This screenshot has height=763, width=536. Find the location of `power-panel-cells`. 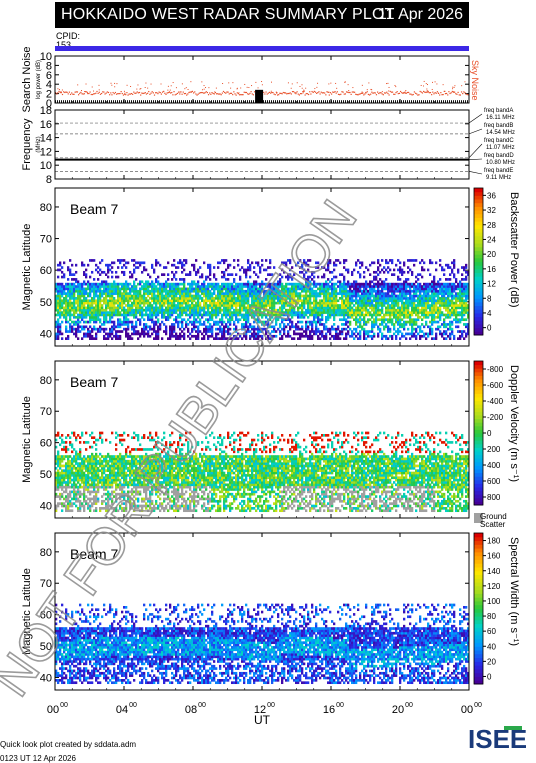

power-panel-cells is located at coordinates (262, 299).